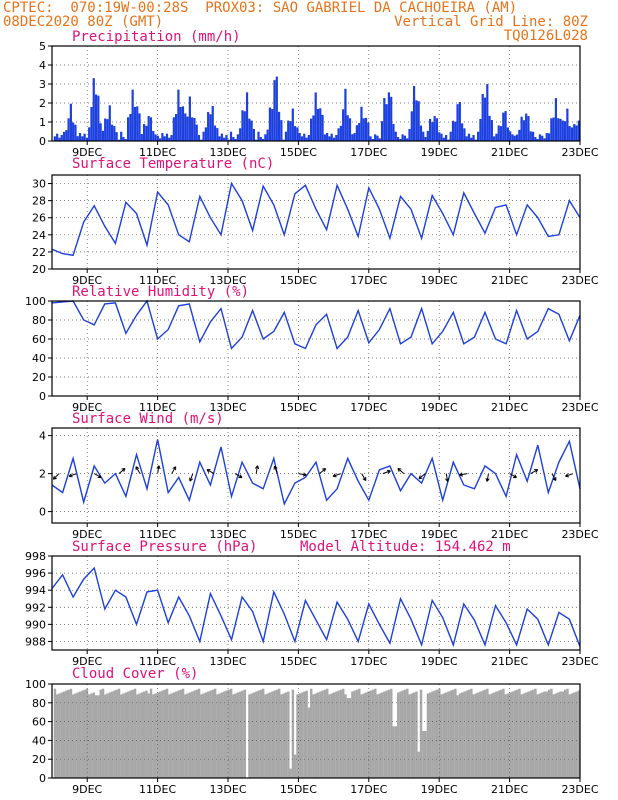 This screenshot has width=618, height=800. What do you see at coordinates (87, 152) in the screenshot?
I see `precip-xtick-label: 9DEC` at bounding box center [87, 152].